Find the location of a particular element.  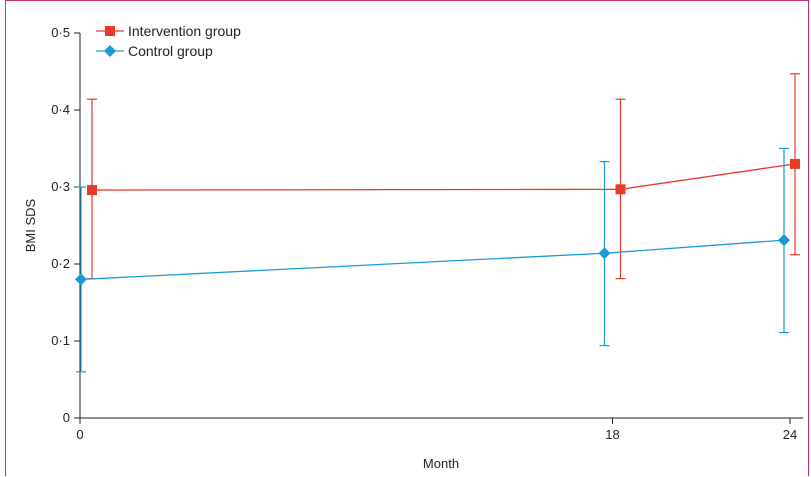

legend-item-control: Control group is located at coordinates (154, 51).